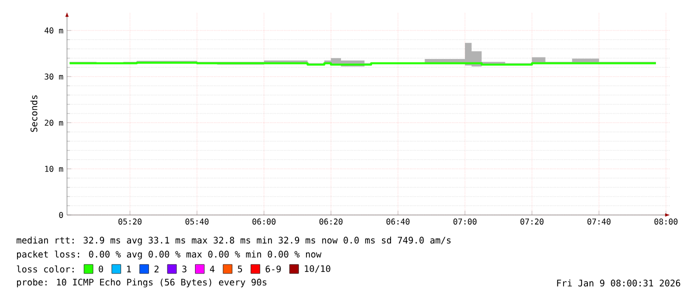  What do you see at coordinates (273, 269) in the screenshot?
I see `legend-label: 6-9` at bounding box center [273, 269].